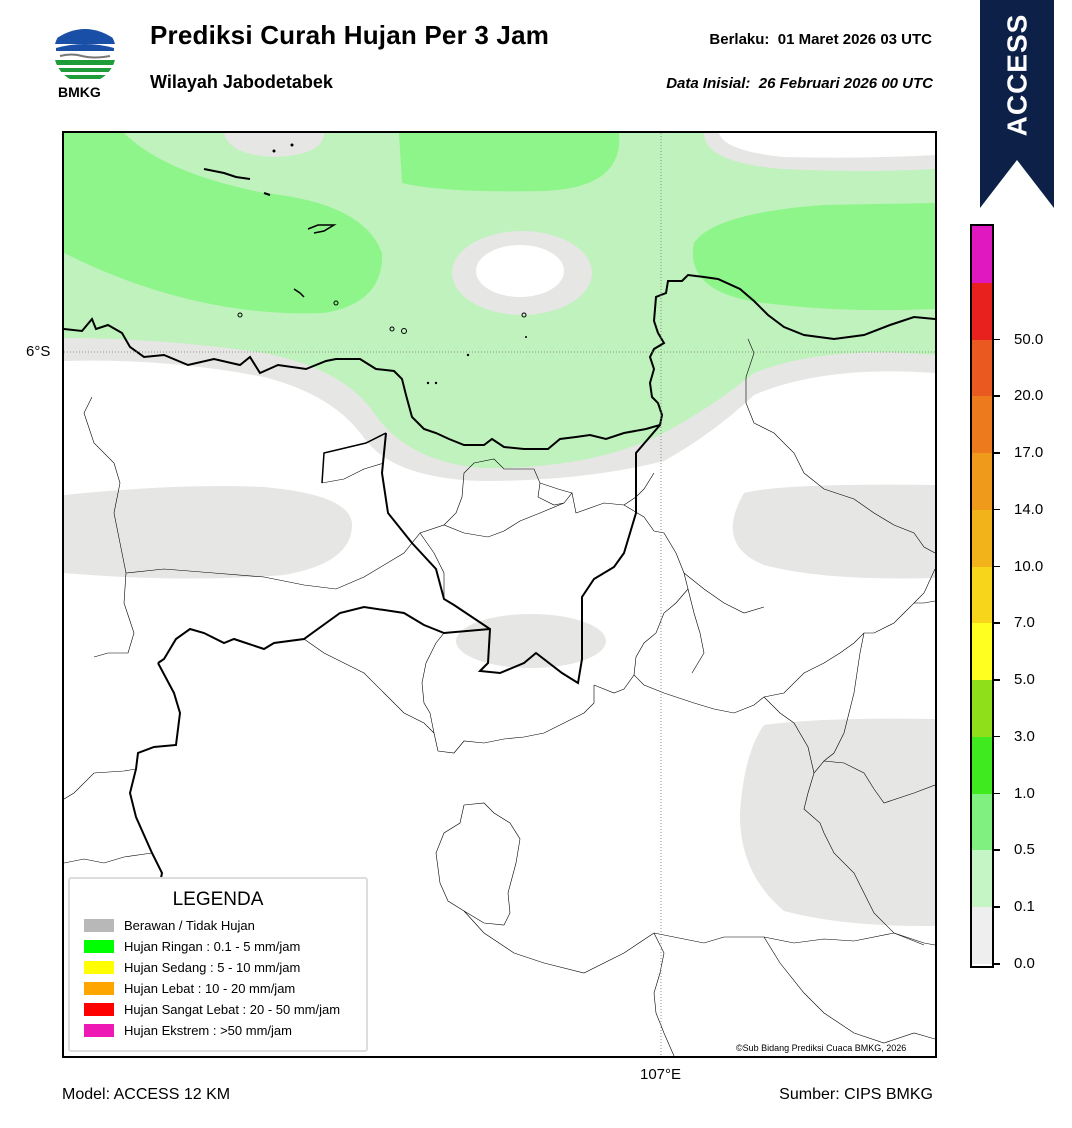  Describe the element at coordinates (212, 967) in the screenshot. I see `legend-label: Hujan Sedang : 5 - 10 mm/jam` at that location.